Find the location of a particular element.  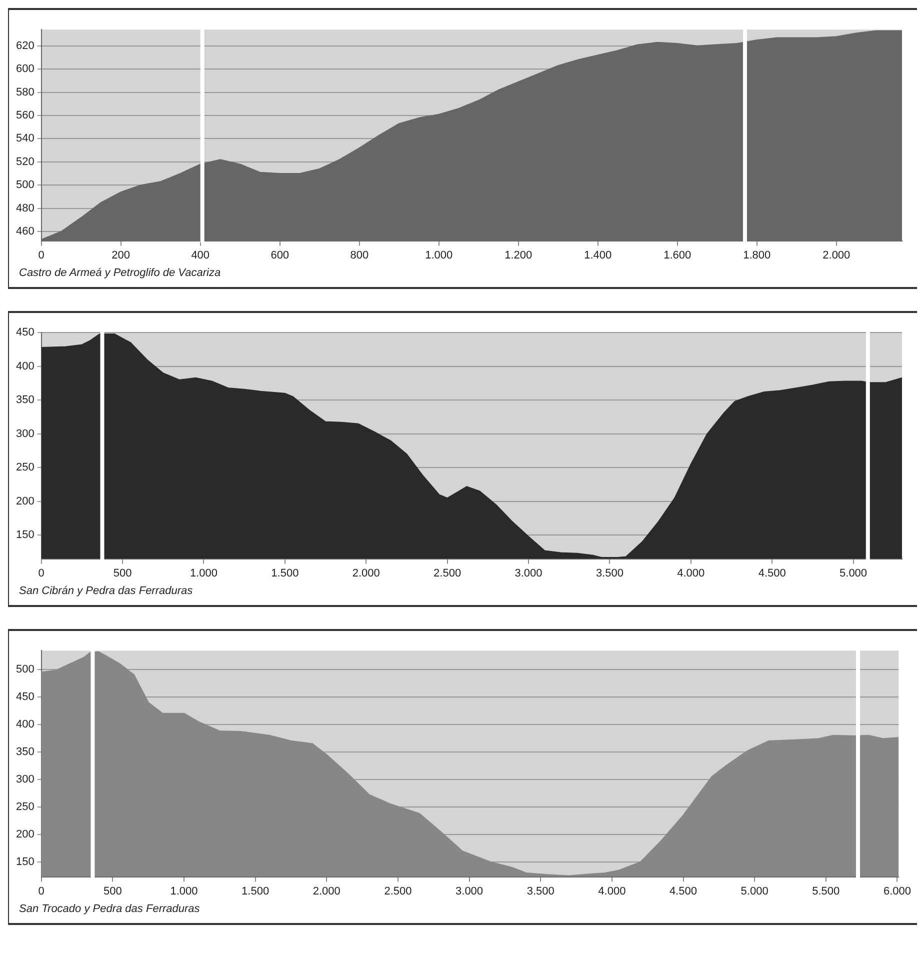

y-tick-label: 460 is located at coordinates (25, 232).